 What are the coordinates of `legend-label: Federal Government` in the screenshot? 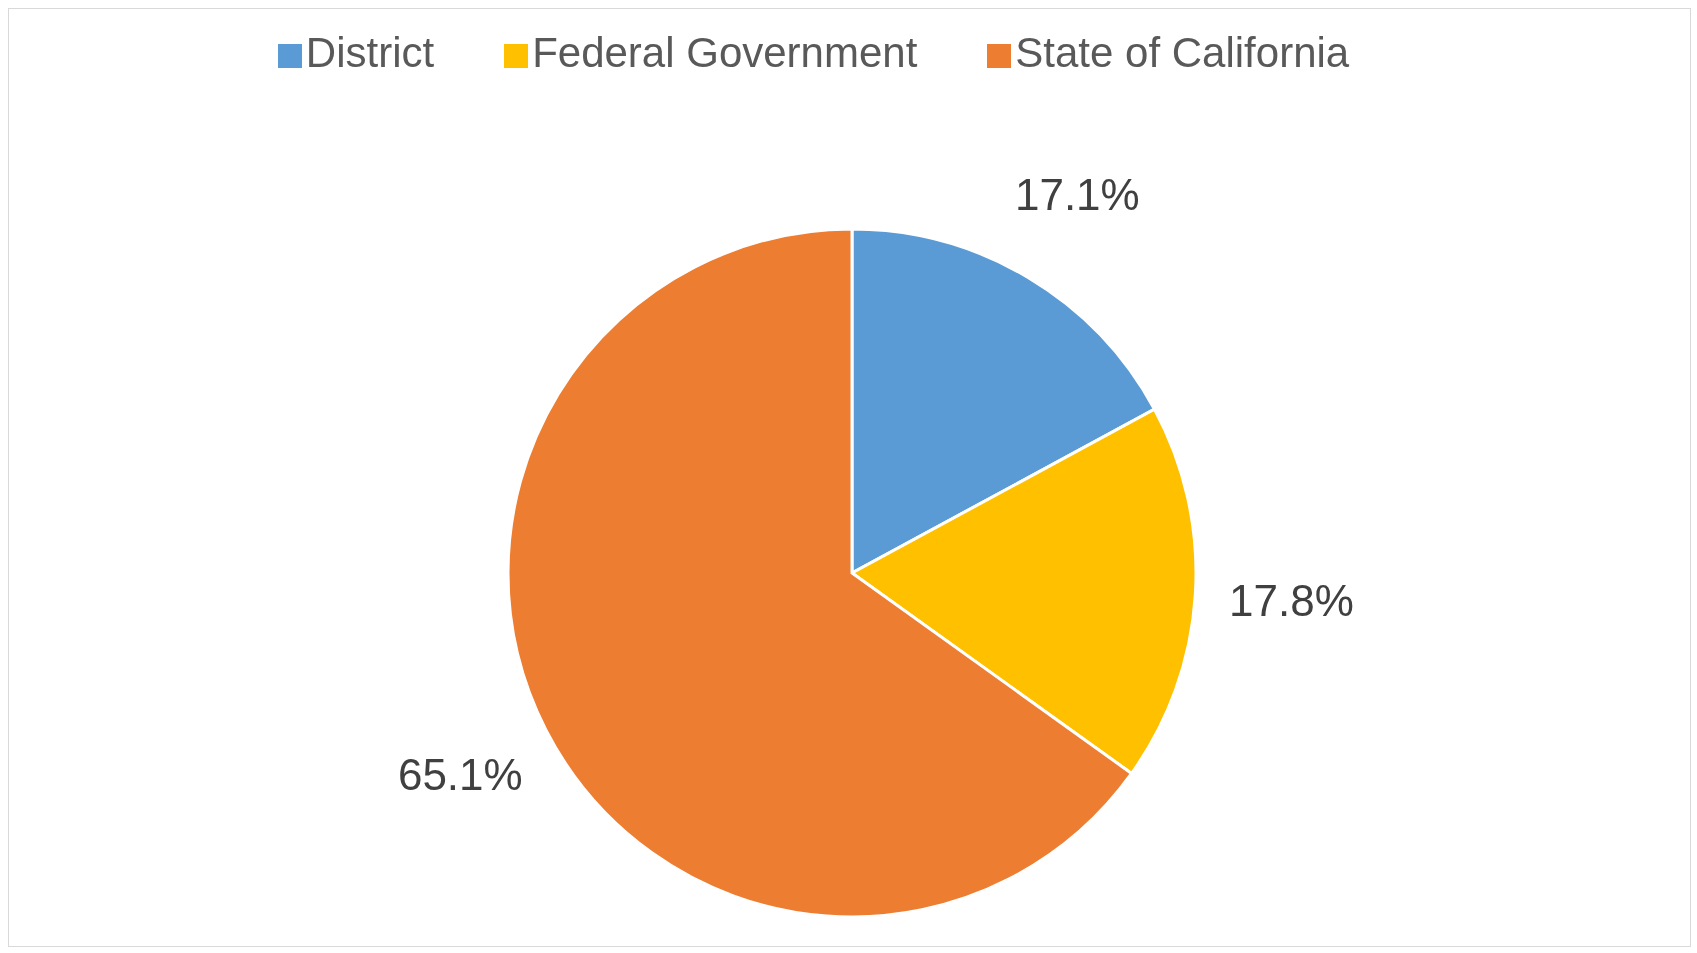 It's located at (725, 52).